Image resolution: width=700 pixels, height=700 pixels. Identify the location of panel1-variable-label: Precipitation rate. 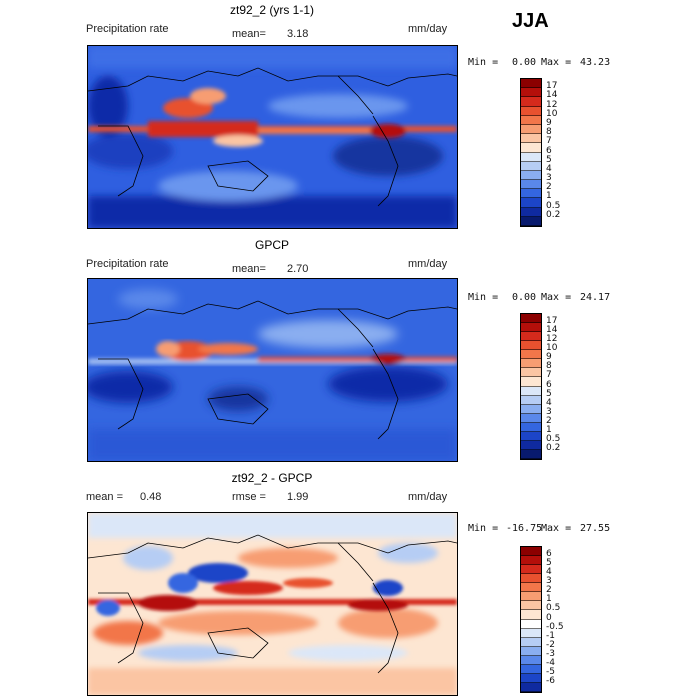
(127, 29).